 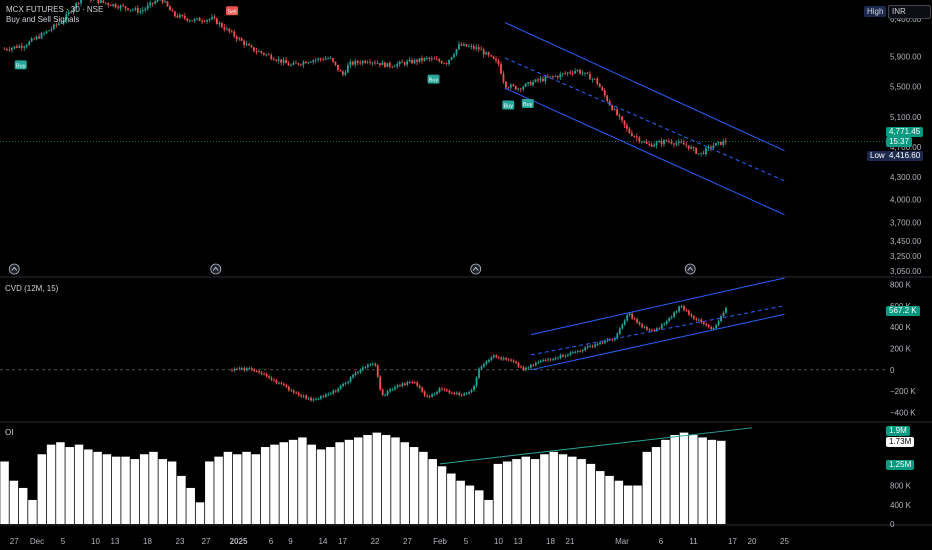 What do you see at coordinates (508, 105) in the screenshot?
I see `signal-tag` at bounding box center [508, 105].